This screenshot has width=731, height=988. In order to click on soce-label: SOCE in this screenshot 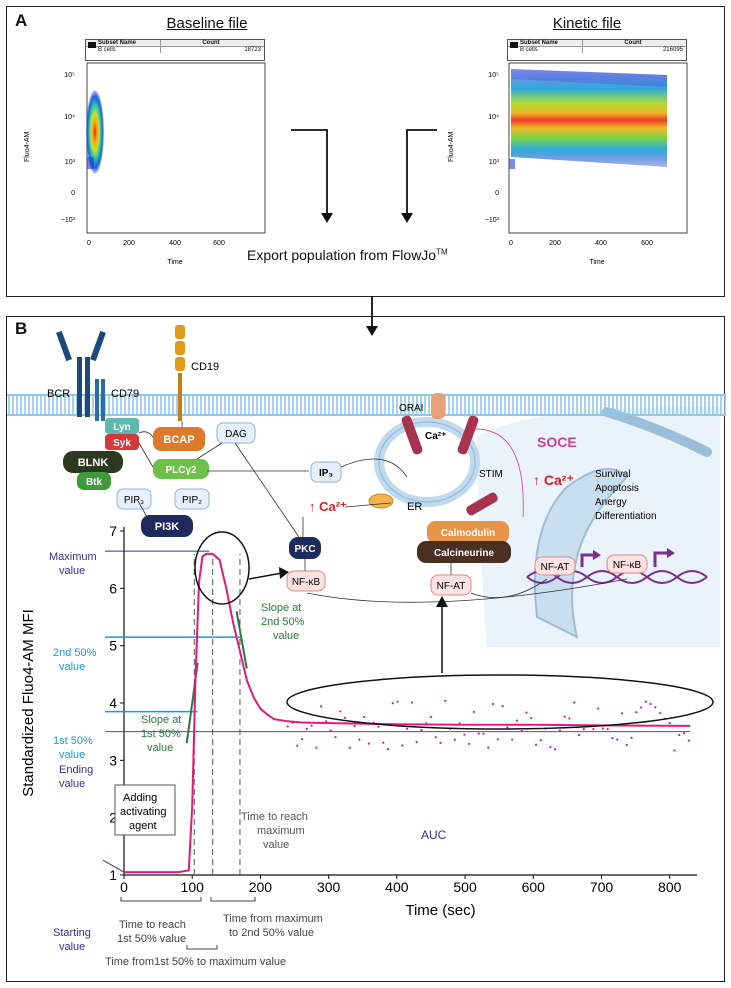, I will do `click(557, 442)`.